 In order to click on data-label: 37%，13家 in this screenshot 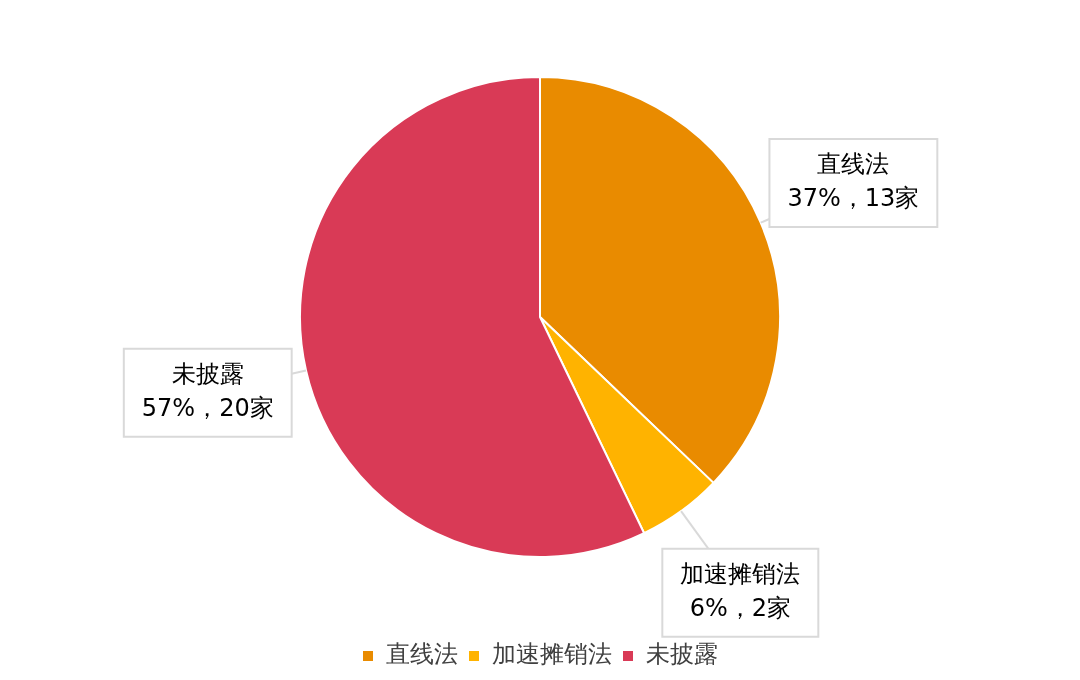, I will do `click(853, 198)`.